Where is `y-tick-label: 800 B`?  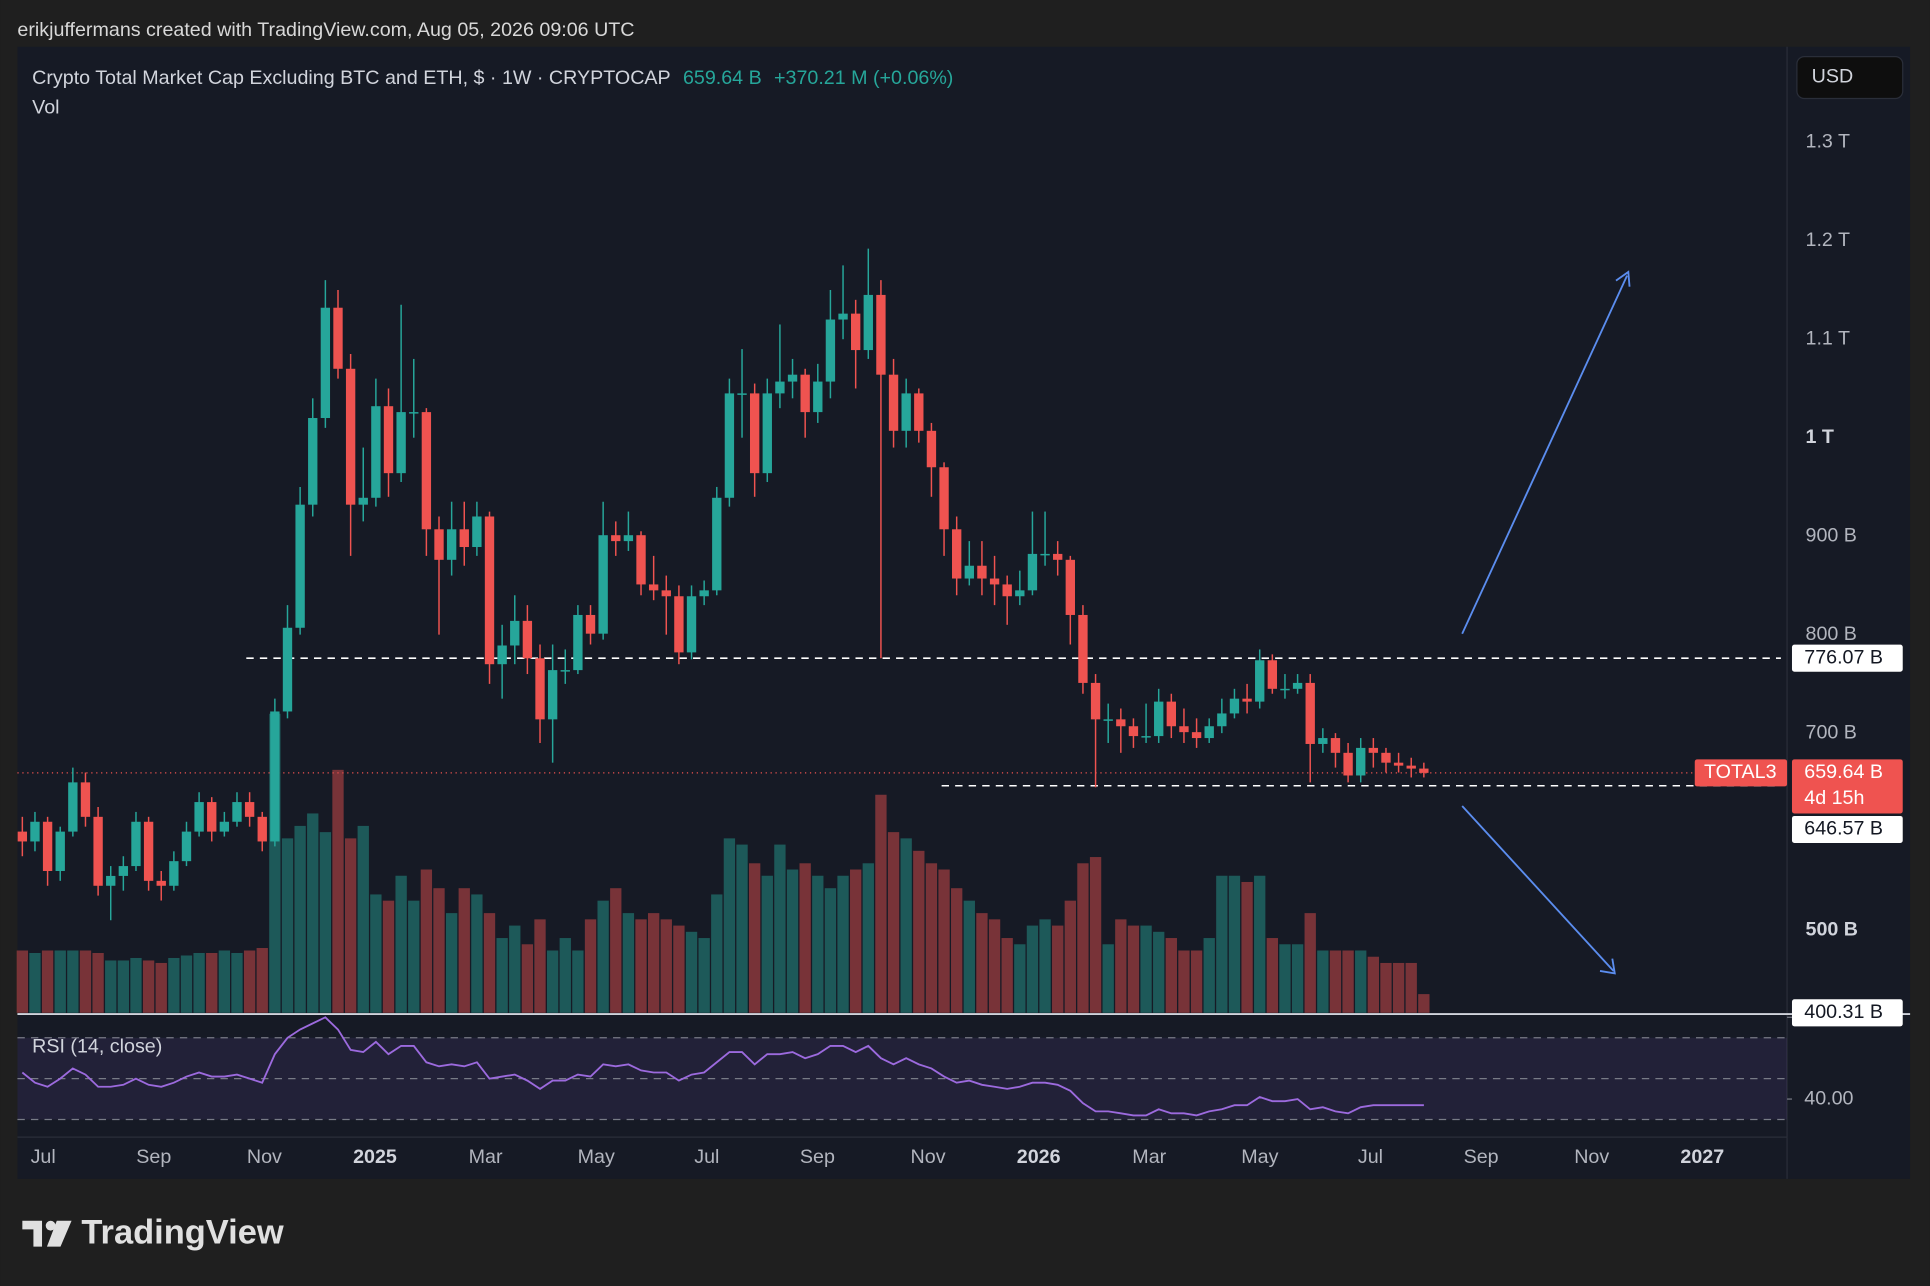 y-tick-label: 800 B is located at coordinates (1831, 634).